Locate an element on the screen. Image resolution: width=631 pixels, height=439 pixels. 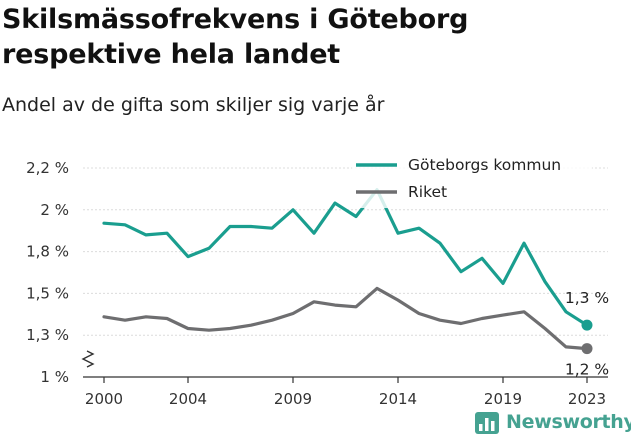
x-tick-label: 2019 is located at coordinates (503, 399).